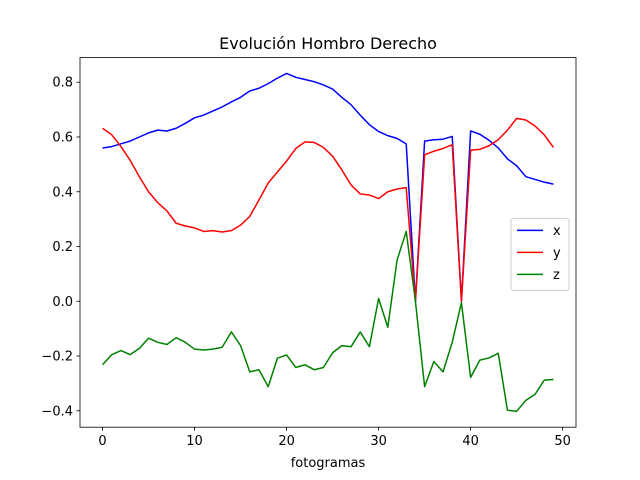  I want to click on legend: xyz, so click(540, 254).